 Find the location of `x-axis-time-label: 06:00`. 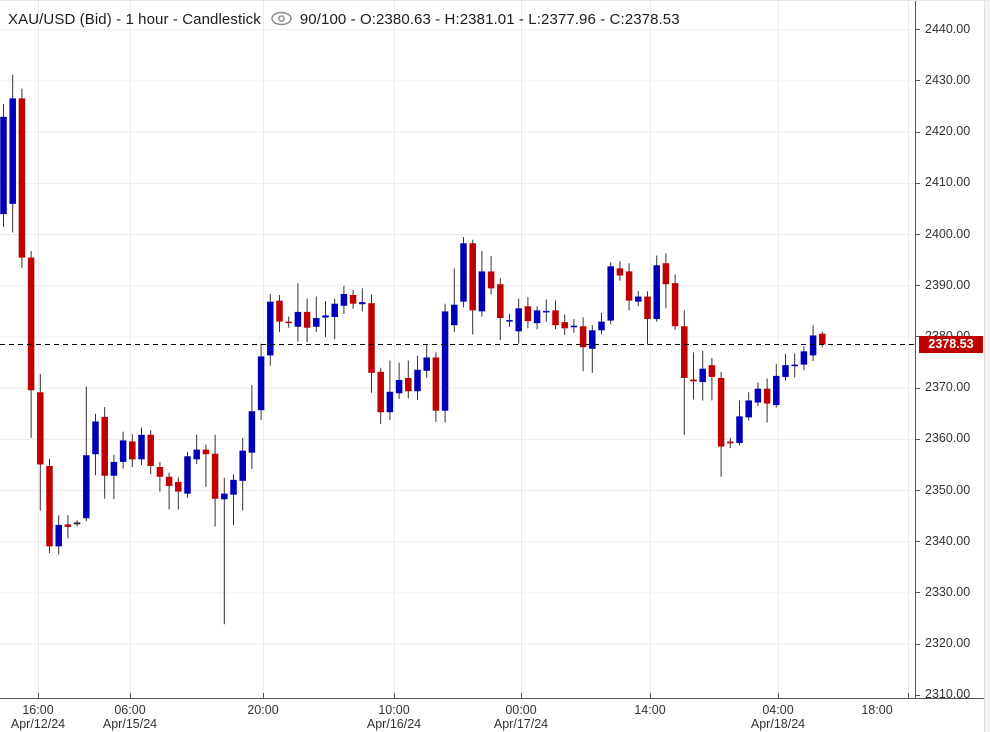

x-axis-time-label: 06:00 is located at coordinates (130, 710).